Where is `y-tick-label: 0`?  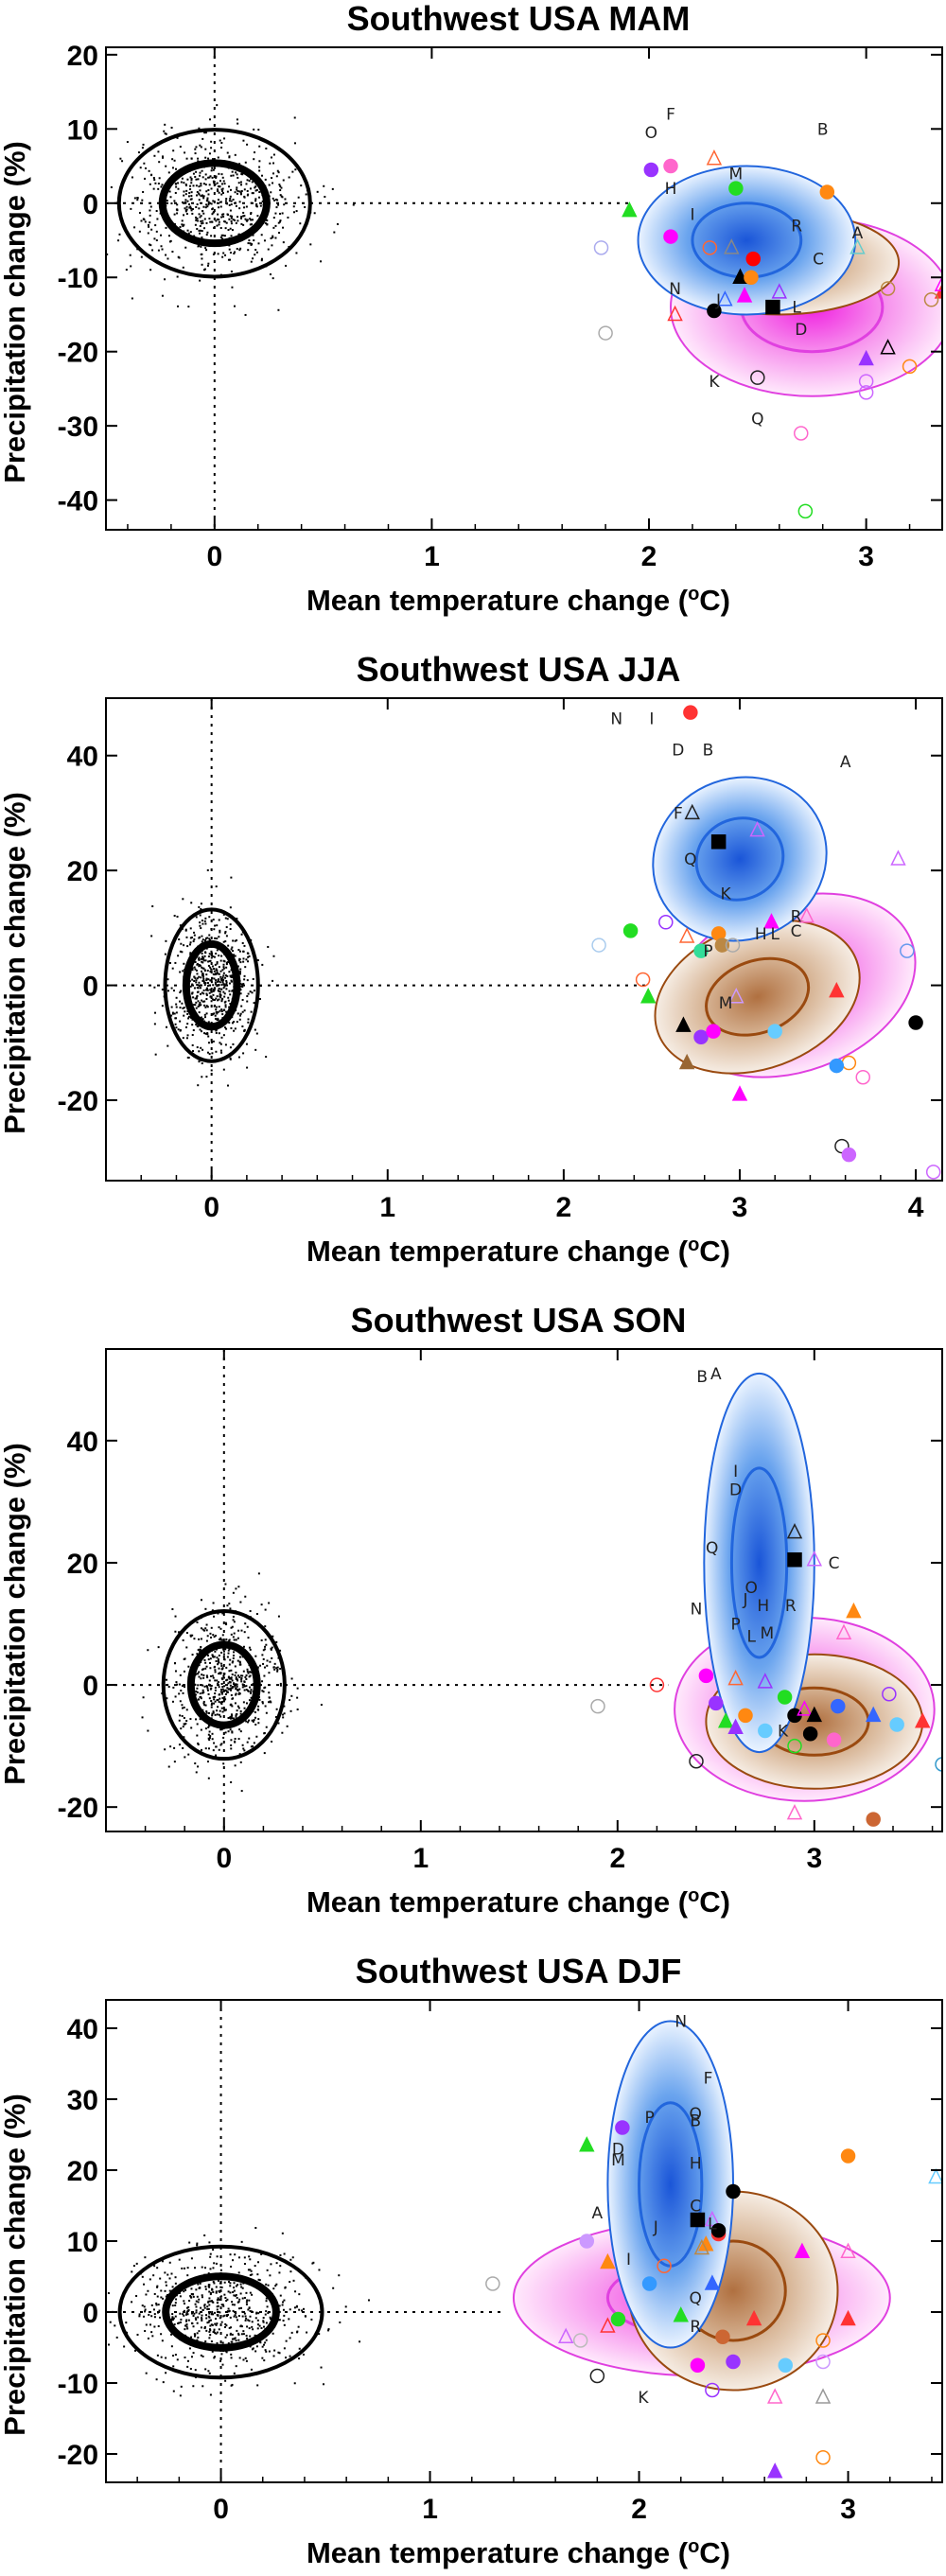
y-tick-label: 0 is located at coordinates (90, 204).